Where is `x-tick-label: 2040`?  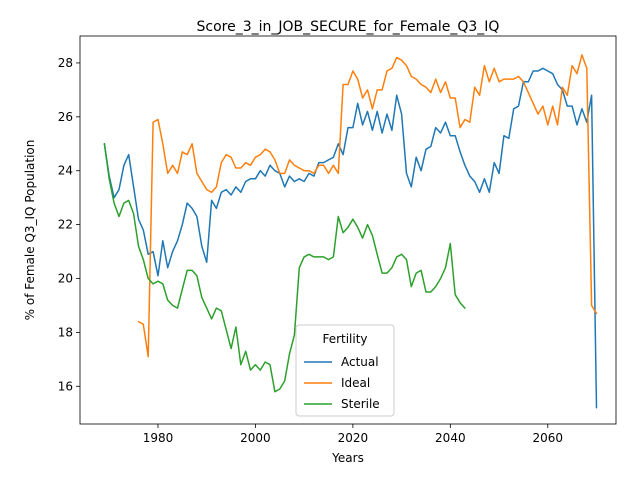
x-tick-label: 2040 is located at coordinates (450, 438).